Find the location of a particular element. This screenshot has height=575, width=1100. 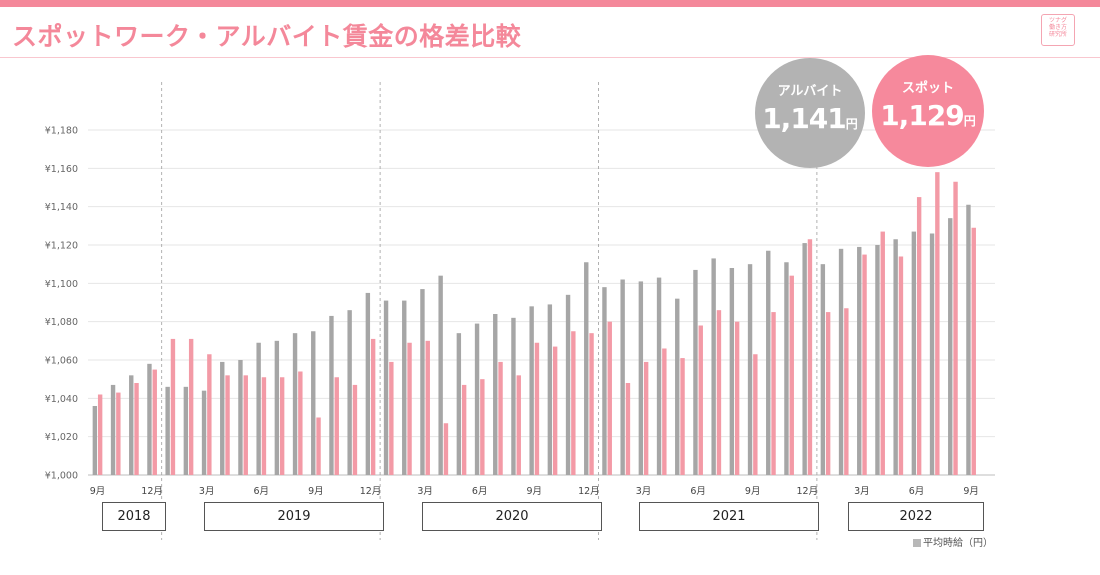

brand-logo: ツナグ 働き方 研究所 is located at coordinates (1058, 30).